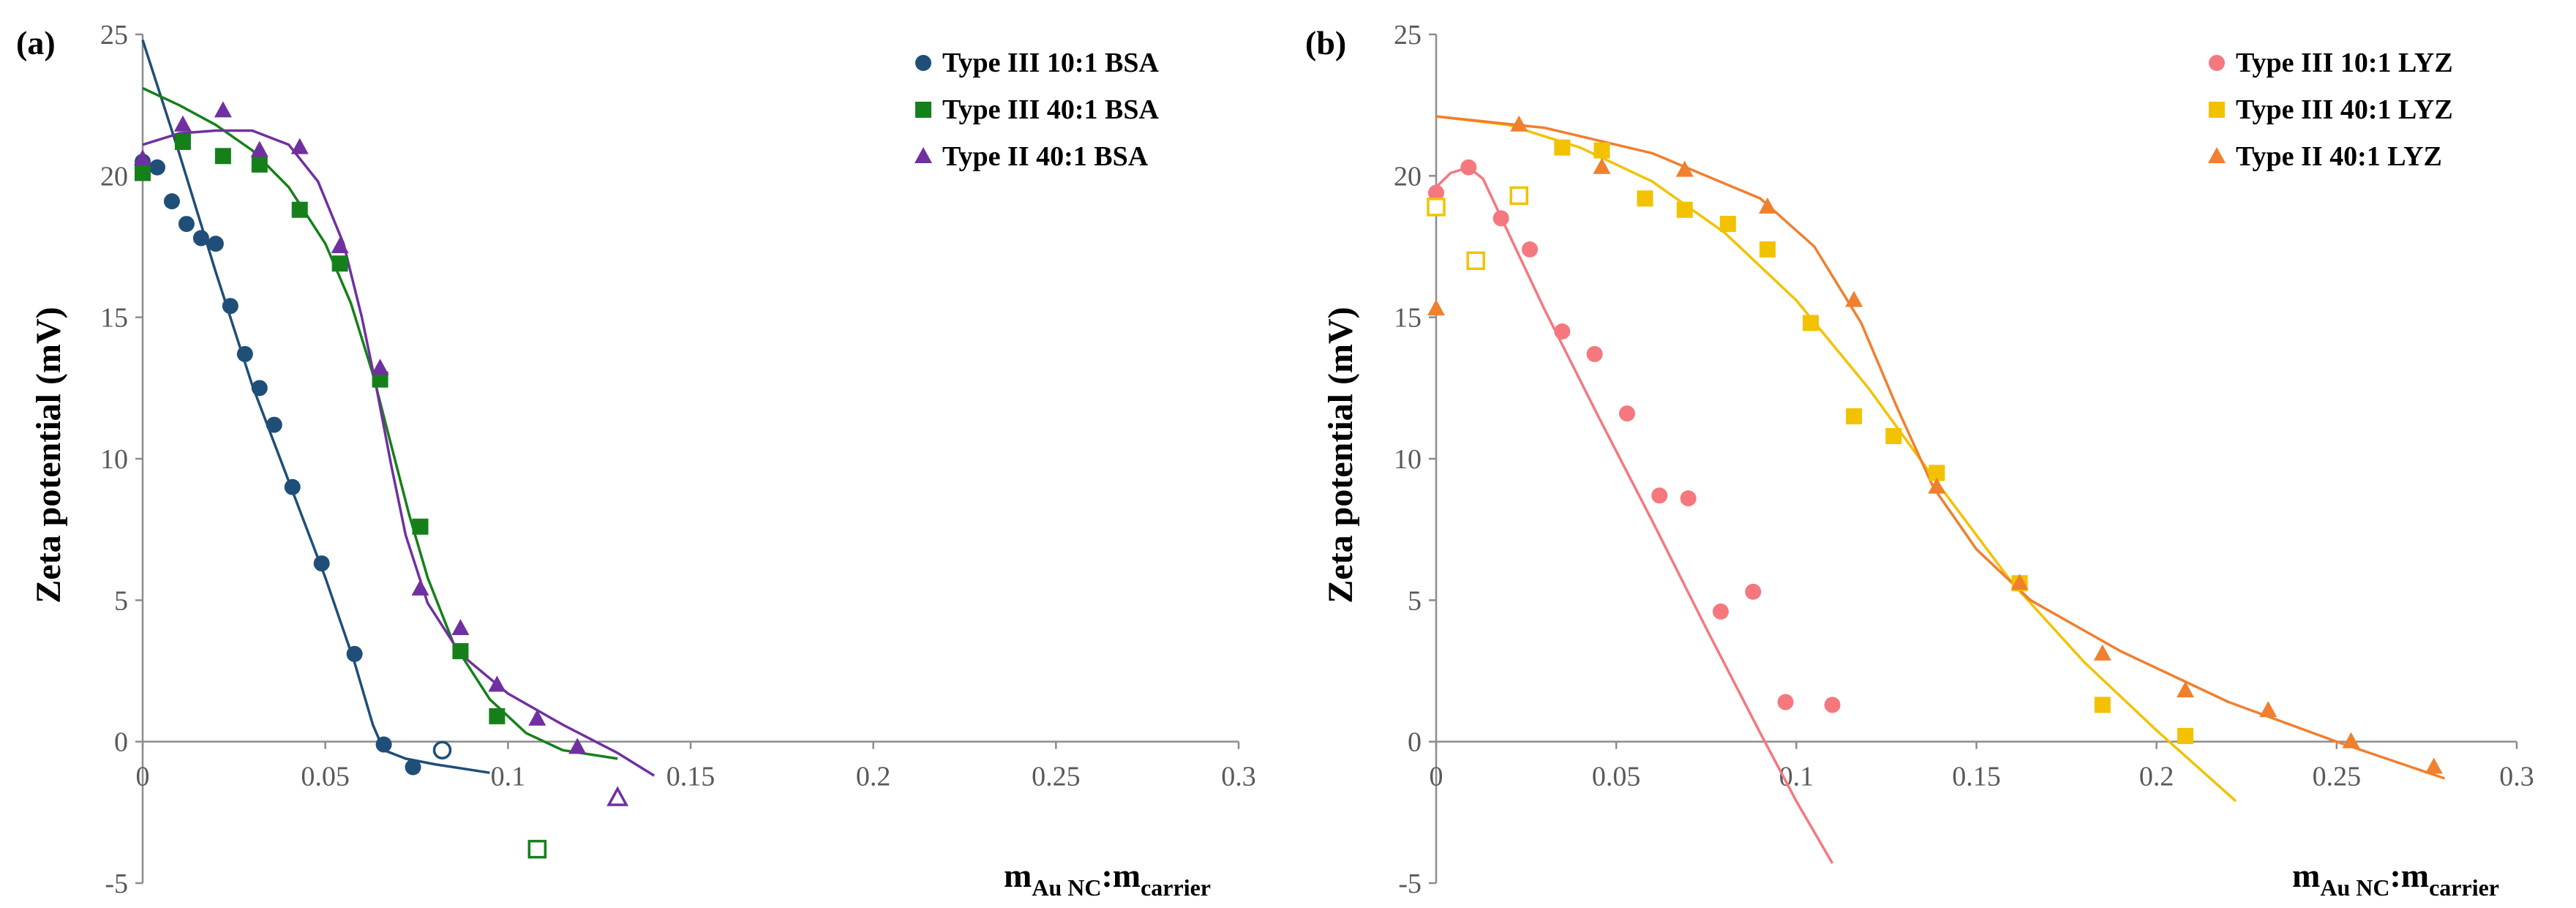 This screenshot has height=908, width=2576. Describe the element at coordinates (2217, 155) in the screenshot. I see `legend-marker-type-ii-40-1-lyz` at that location.